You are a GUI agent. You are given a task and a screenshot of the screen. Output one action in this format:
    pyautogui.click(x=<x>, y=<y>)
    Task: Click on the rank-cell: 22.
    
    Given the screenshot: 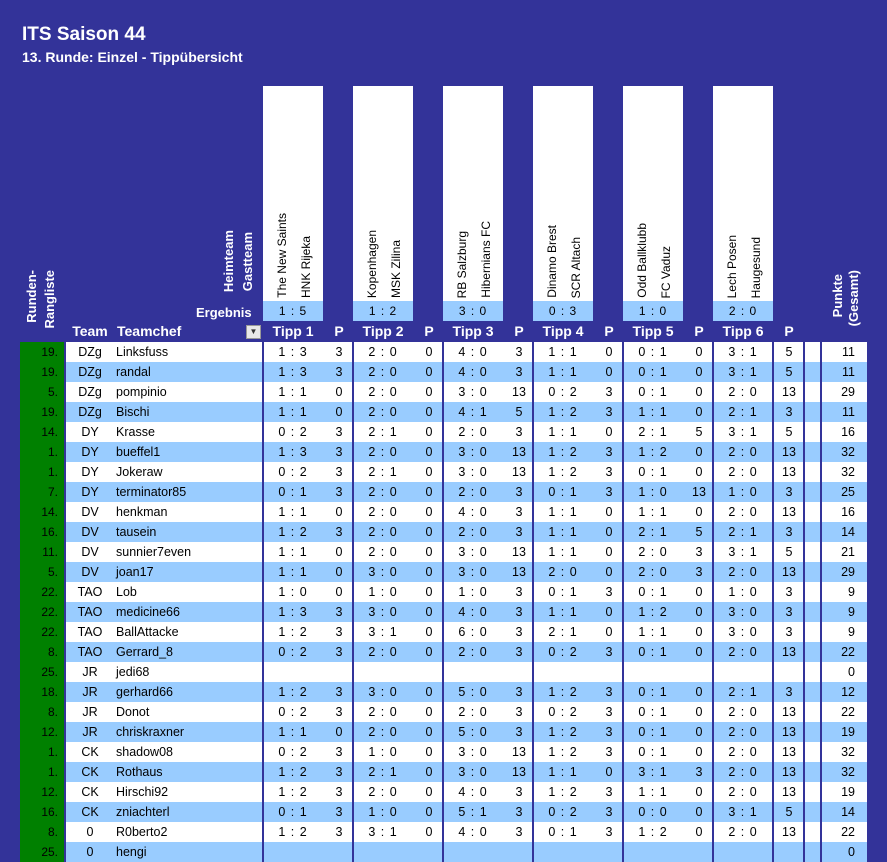 What is the action you would take?
    pyautogui.click(x=42, y=612)
    